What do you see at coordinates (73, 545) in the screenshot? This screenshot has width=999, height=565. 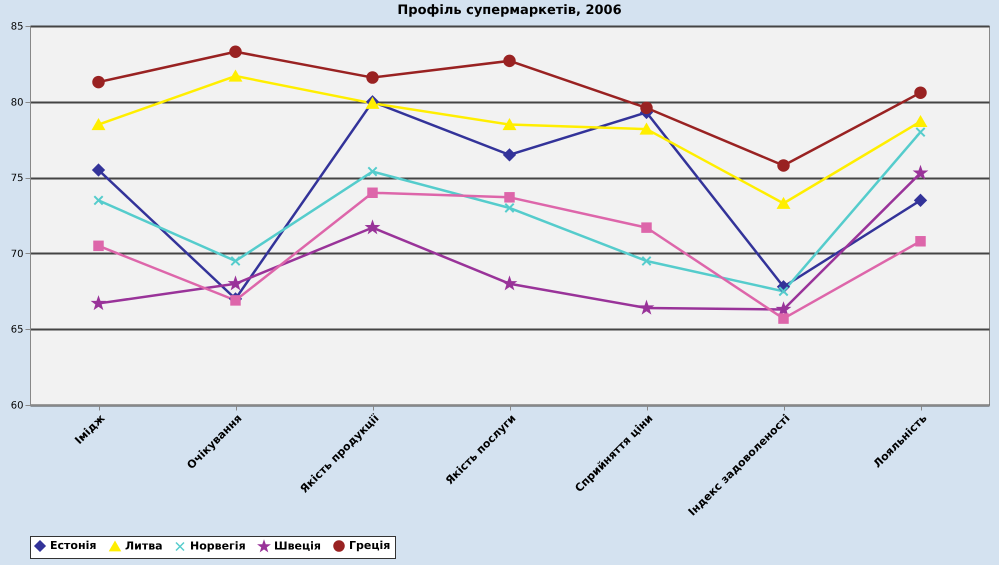 I see `legend-label: Естонія` at bounding box center [73, 545].